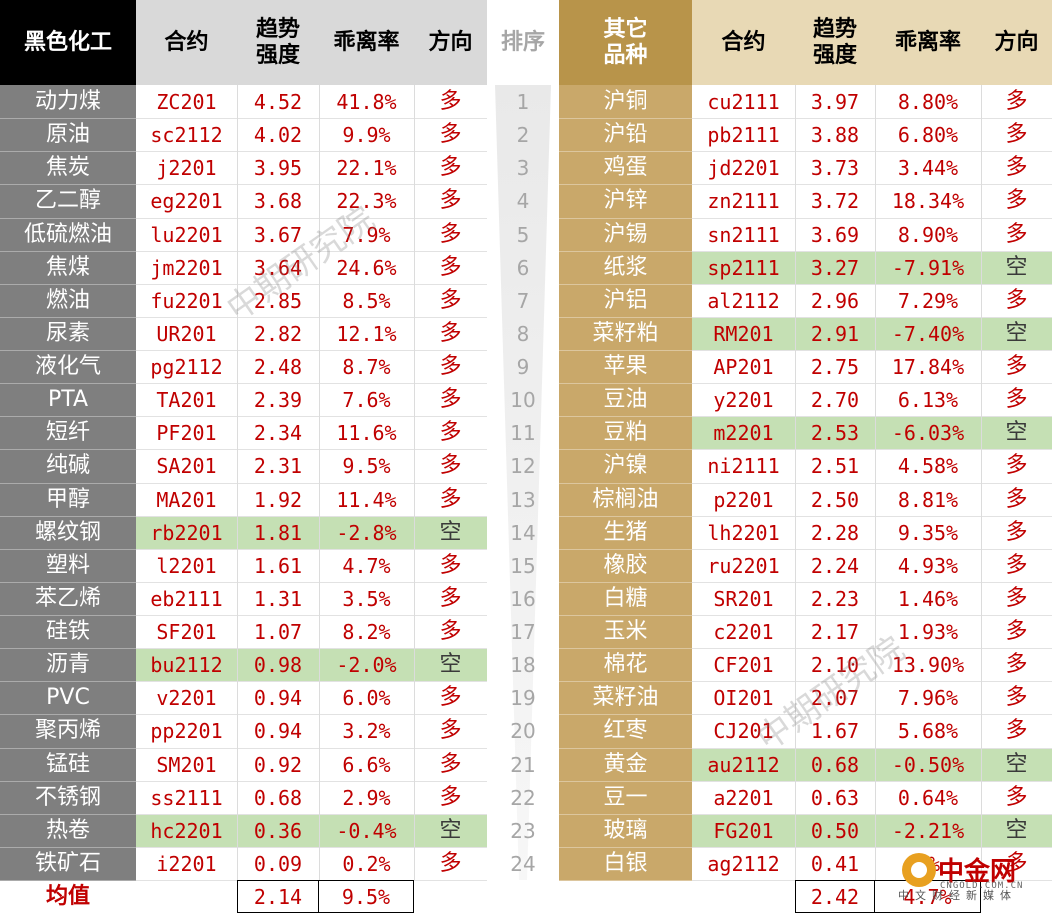 Image resolution: width=1052 pixels, height=913 pixels. Describe the element at coordinates (186, 168) in the screenshot. I see `left-row-3-contract: j2201` at that location.